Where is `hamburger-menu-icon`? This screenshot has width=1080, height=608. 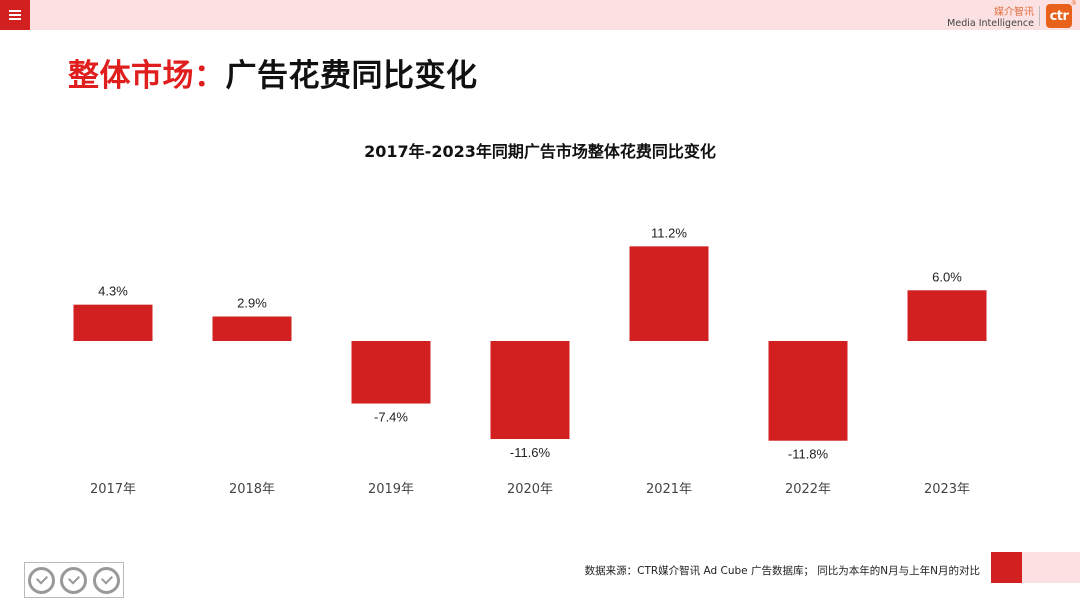
hamburger-menu-icon is located at coordinates (15, 15).